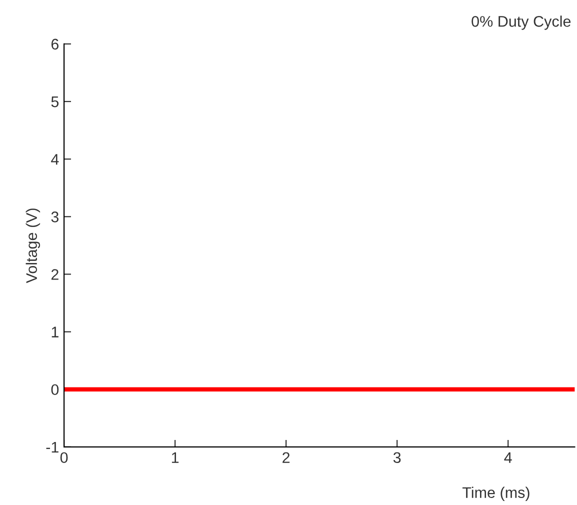  What do you see at coordinates (55, 159) in the screenshot?
I see `y-tick-label: 4` at bounding box center [55, 159].